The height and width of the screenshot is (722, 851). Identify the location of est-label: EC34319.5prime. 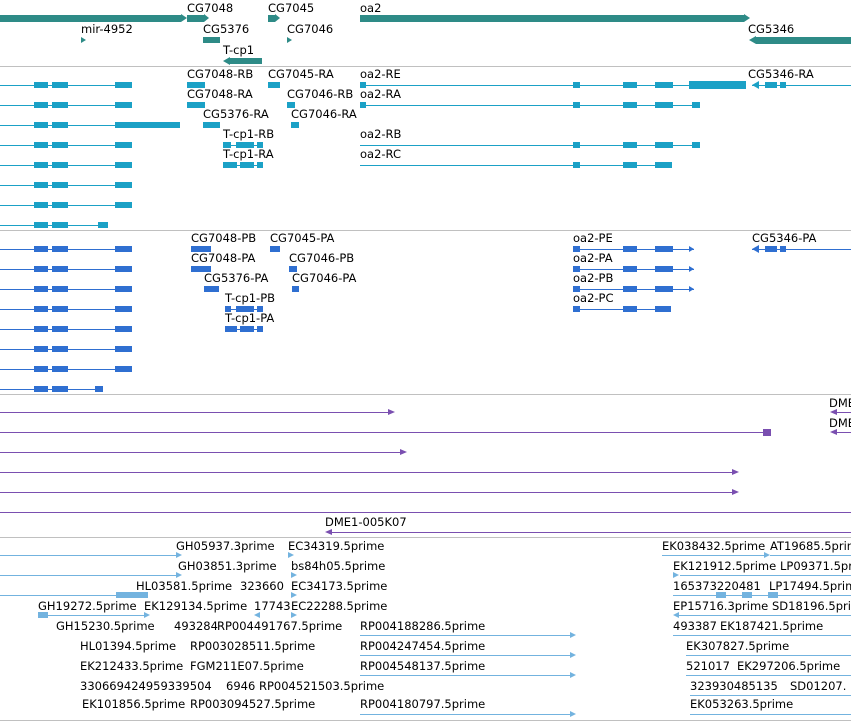
(336, 546).